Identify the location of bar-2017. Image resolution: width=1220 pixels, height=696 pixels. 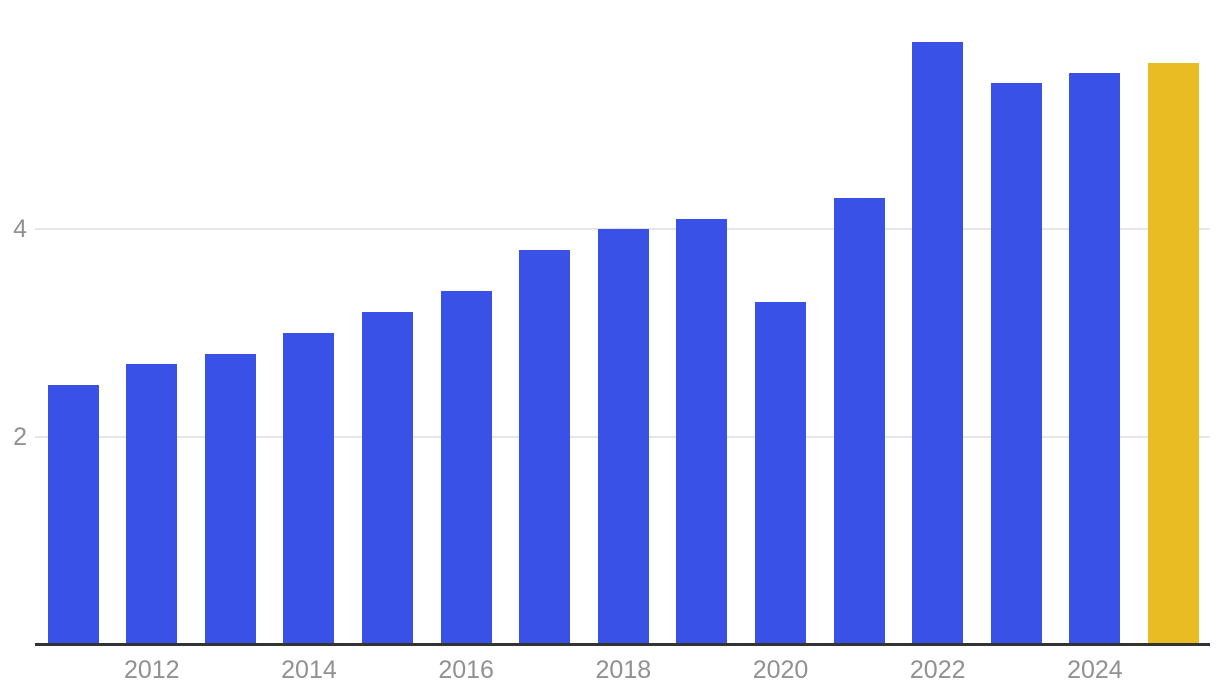
(545, 446).